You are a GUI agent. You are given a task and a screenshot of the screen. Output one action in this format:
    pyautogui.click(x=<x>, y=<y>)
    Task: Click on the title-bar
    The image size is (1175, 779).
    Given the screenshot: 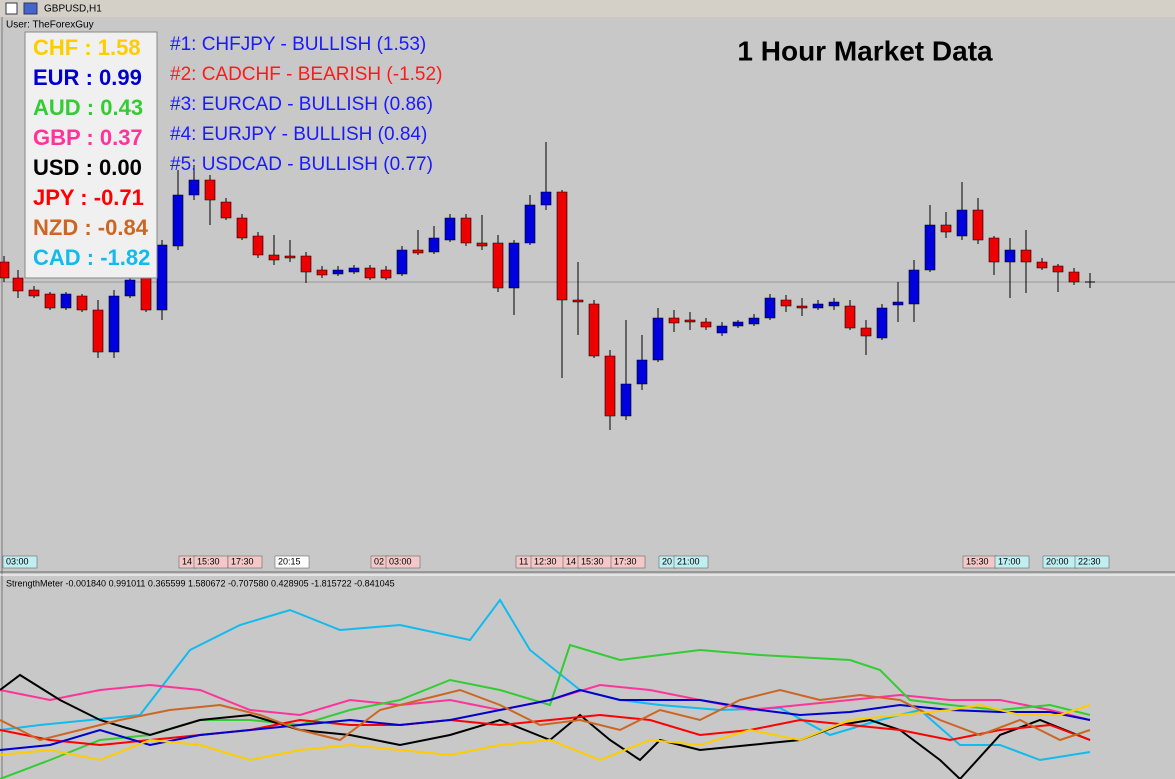 What is the action you would take?
    pyautogui.click(x=587, y=8)
    